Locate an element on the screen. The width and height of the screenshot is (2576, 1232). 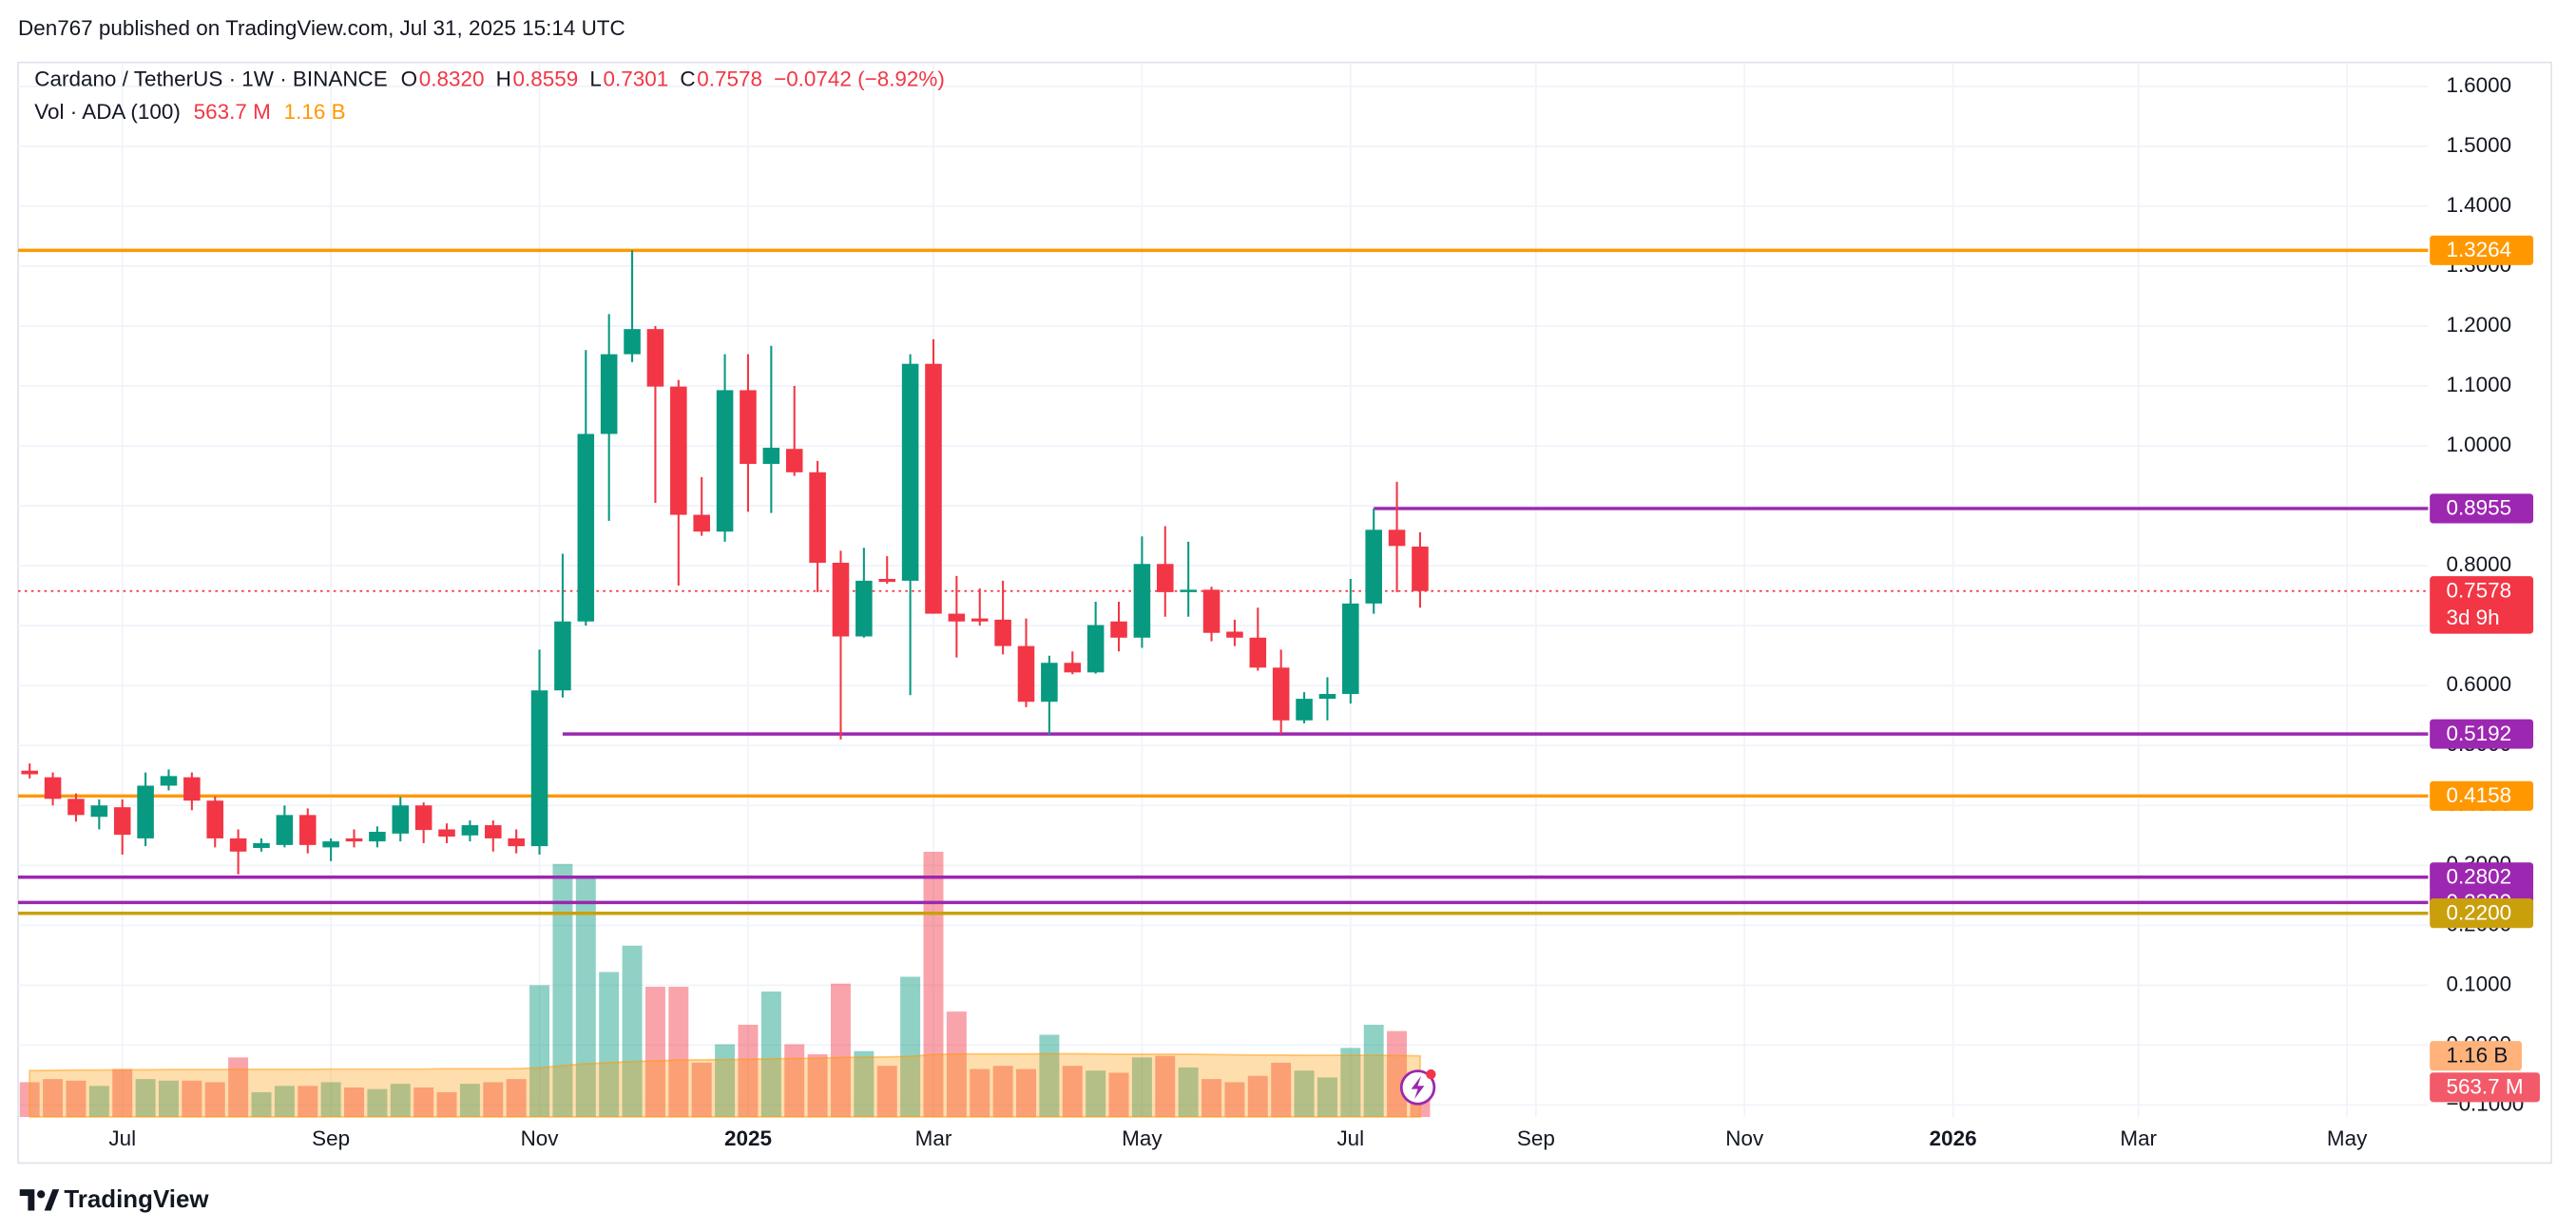
x-tick-label: 2026 is located at coordinates (1954, 1138).